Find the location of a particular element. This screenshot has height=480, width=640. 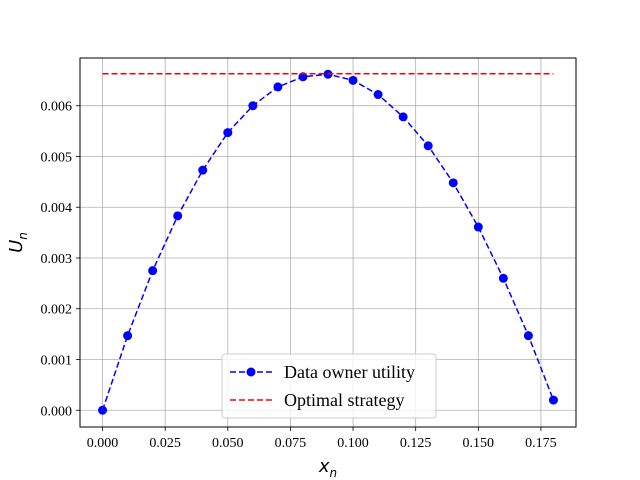

x-tick-label: 0.025 is located at coordinates (165, 443).